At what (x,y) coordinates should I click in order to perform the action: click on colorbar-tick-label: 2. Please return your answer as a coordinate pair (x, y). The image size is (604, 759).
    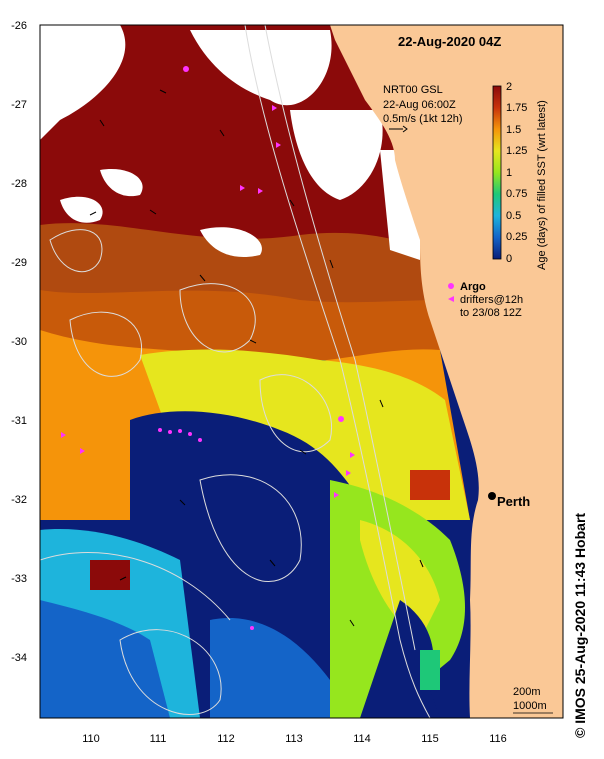
    Looking at the image, I should click on (509, 87).